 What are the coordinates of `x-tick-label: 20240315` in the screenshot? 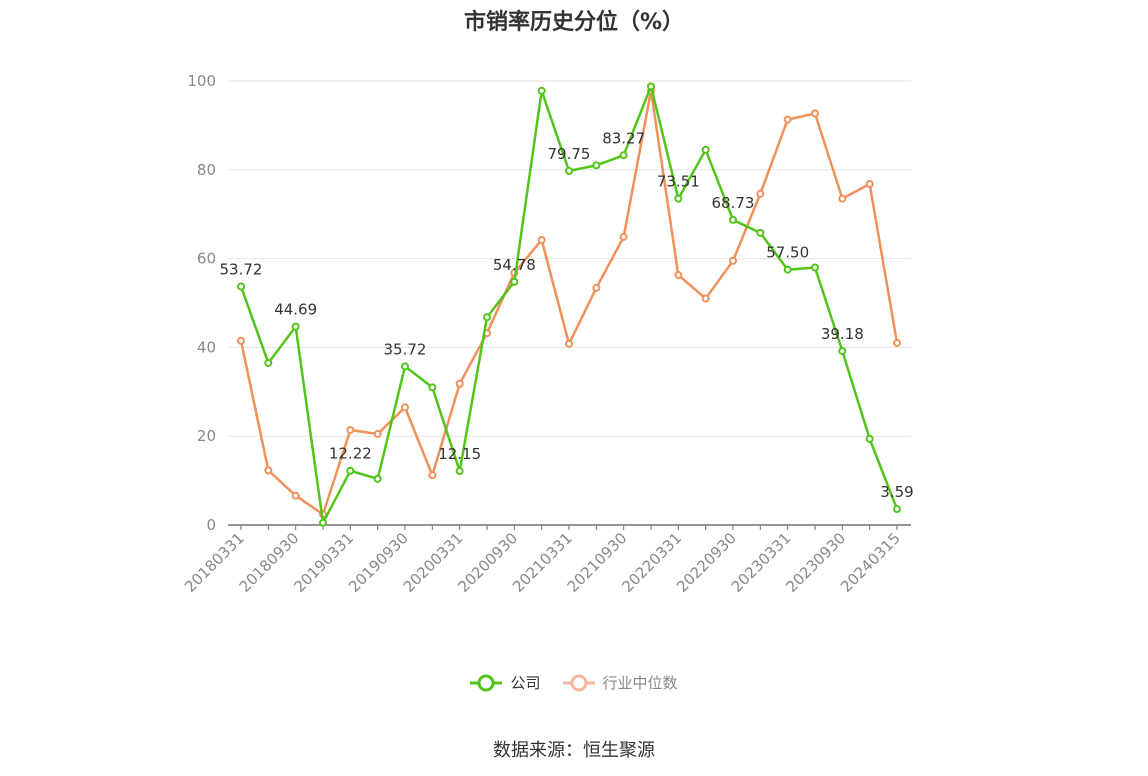 It's located at (870, 562).